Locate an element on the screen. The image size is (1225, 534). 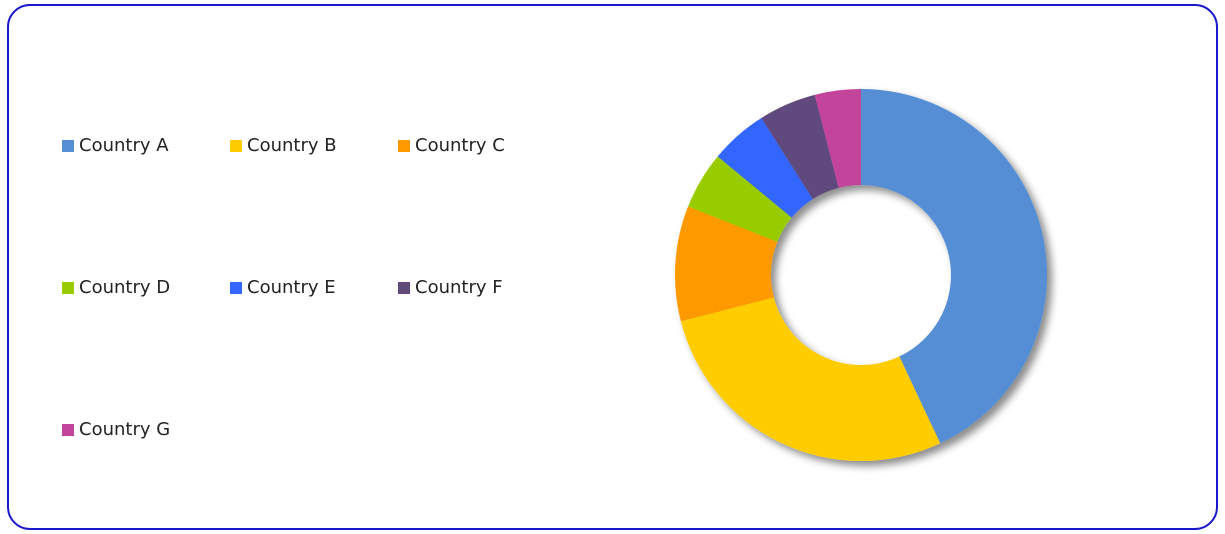
legend-label: Country E is located at coordinates (291, 287).